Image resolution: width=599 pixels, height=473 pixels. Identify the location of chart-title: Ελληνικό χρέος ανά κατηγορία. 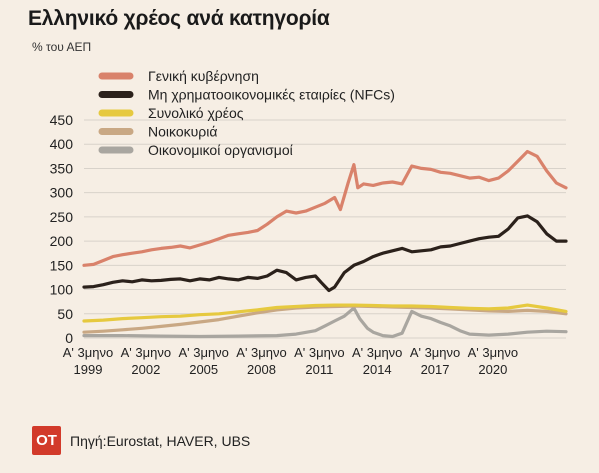
(179, 18).